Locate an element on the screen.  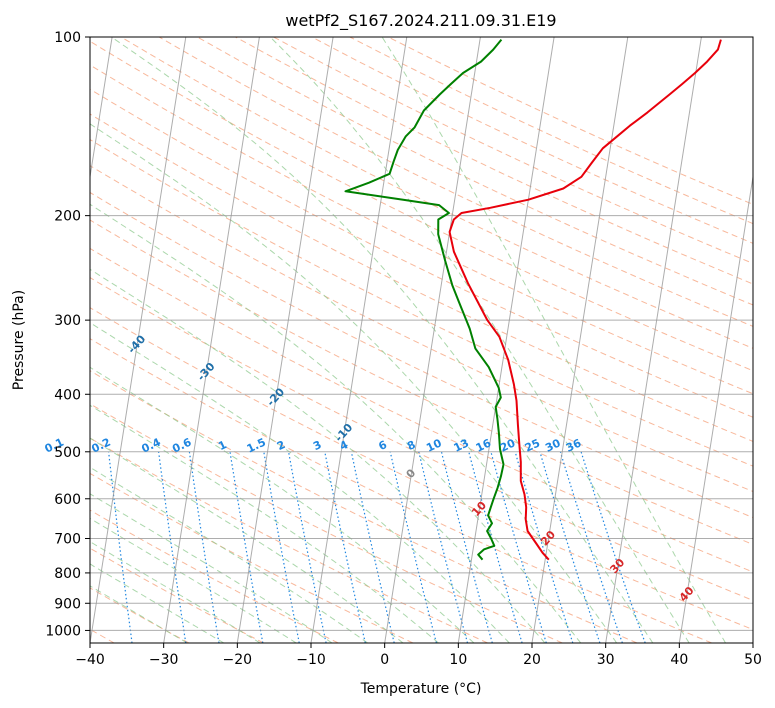
x-tick-label: 10 is located at coordinates (458, 660).